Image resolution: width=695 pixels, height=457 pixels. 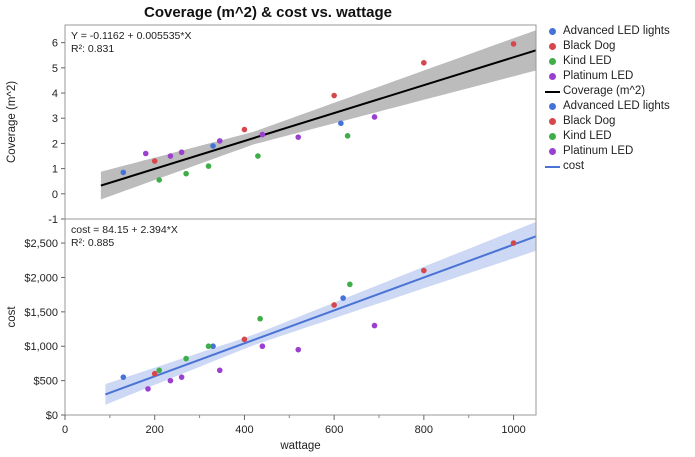 What do you see at coordinates (299, 446) in the screenshot?
I see `x-axis-label: wattage` at bounding box center [299, 446].